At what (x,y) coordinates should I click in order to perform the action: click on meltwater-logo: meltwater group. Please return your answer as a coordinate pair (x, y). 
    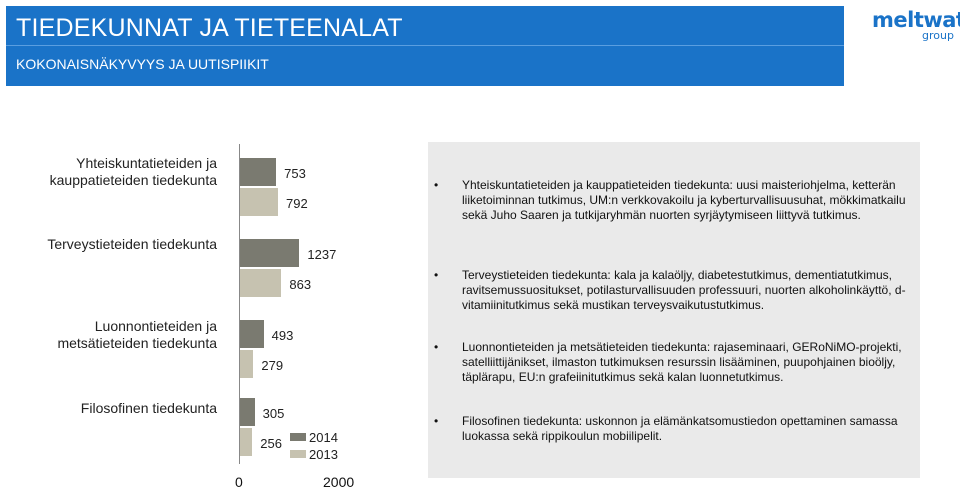
    Looking at the image, I should click on (916, 25).